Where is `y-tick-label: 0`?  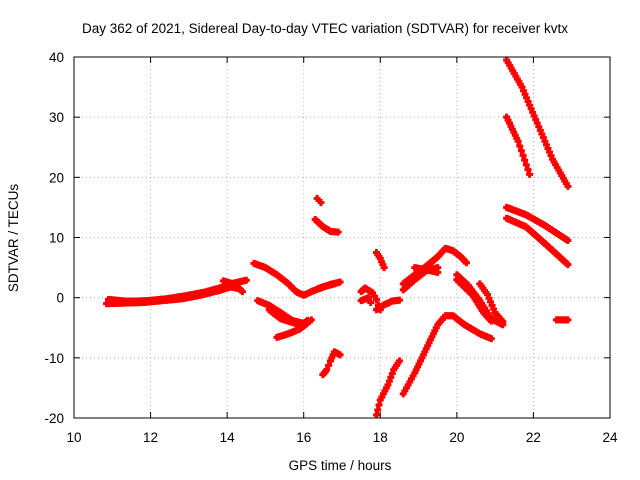 y-tick-label: 0 is located at coordinates (60, 298).